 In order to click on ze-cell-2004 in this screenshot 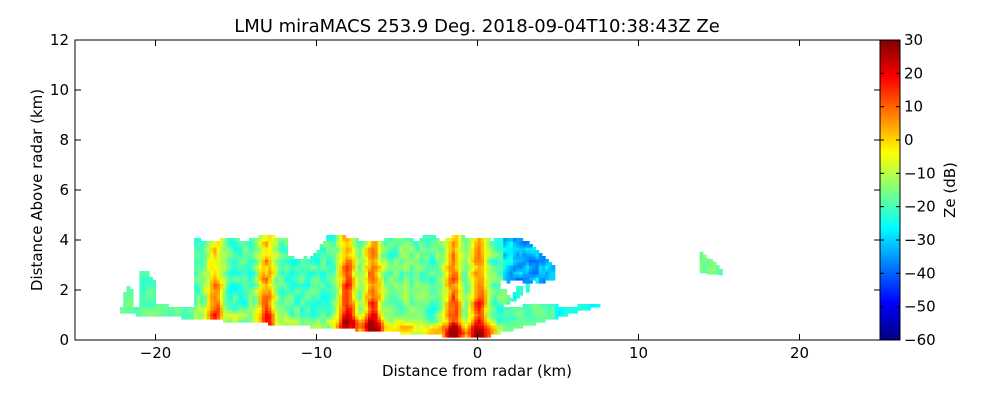, I will do `click(405, 240)`.